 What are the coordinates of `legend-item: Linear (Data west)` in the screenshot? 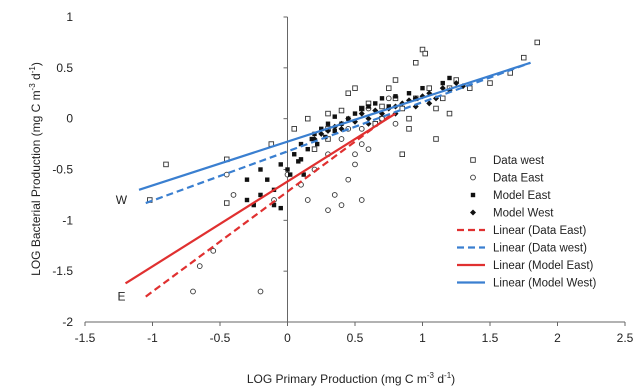 It's located at (522, 249).